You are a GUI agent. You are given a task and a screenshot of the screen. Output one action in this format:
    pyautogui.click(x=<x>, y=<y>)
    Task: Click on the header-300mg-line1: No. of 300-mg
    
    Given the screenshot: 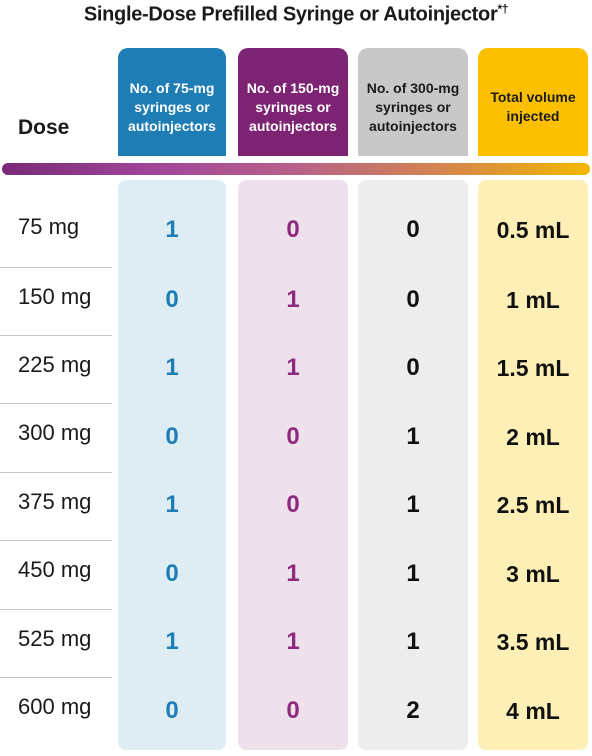 What is the action you would take?
    pyautogui.click(x=413, y=87)
    